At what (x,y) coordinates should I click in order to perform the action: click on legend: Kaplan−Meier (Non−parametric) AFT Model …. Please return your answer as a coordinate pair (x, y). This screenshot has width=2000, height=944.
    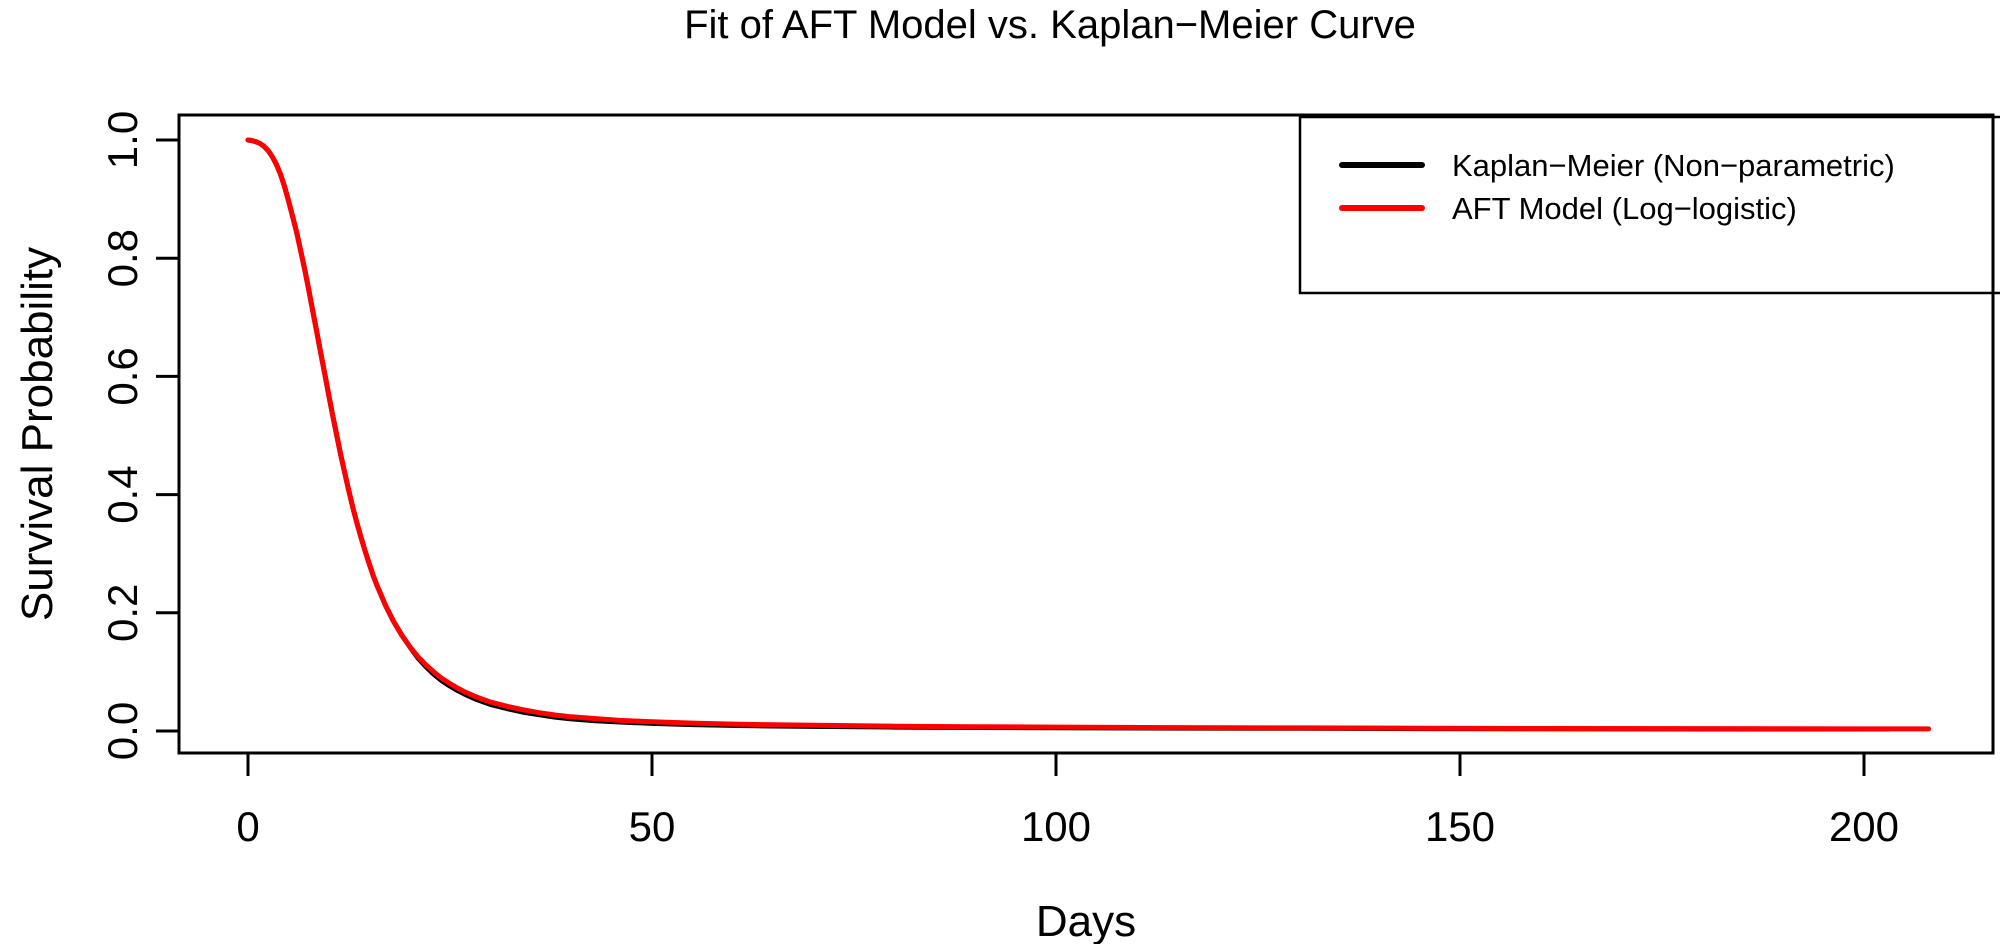
    Looking at the image, I should click on (1649, 205).